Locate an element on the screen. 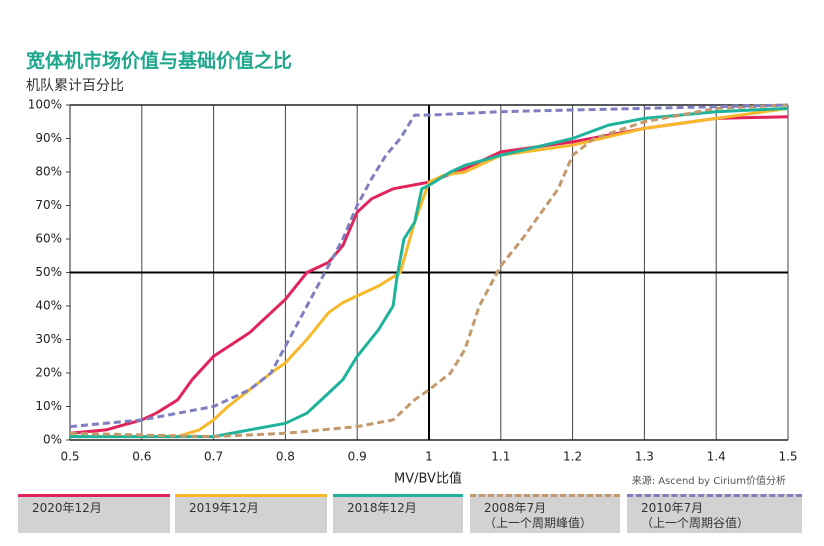 The width and height of the screenshot is (824, 546). legend-entry: 2010年7月 （上一个周期谷值） is located at coordinates (714, 513).